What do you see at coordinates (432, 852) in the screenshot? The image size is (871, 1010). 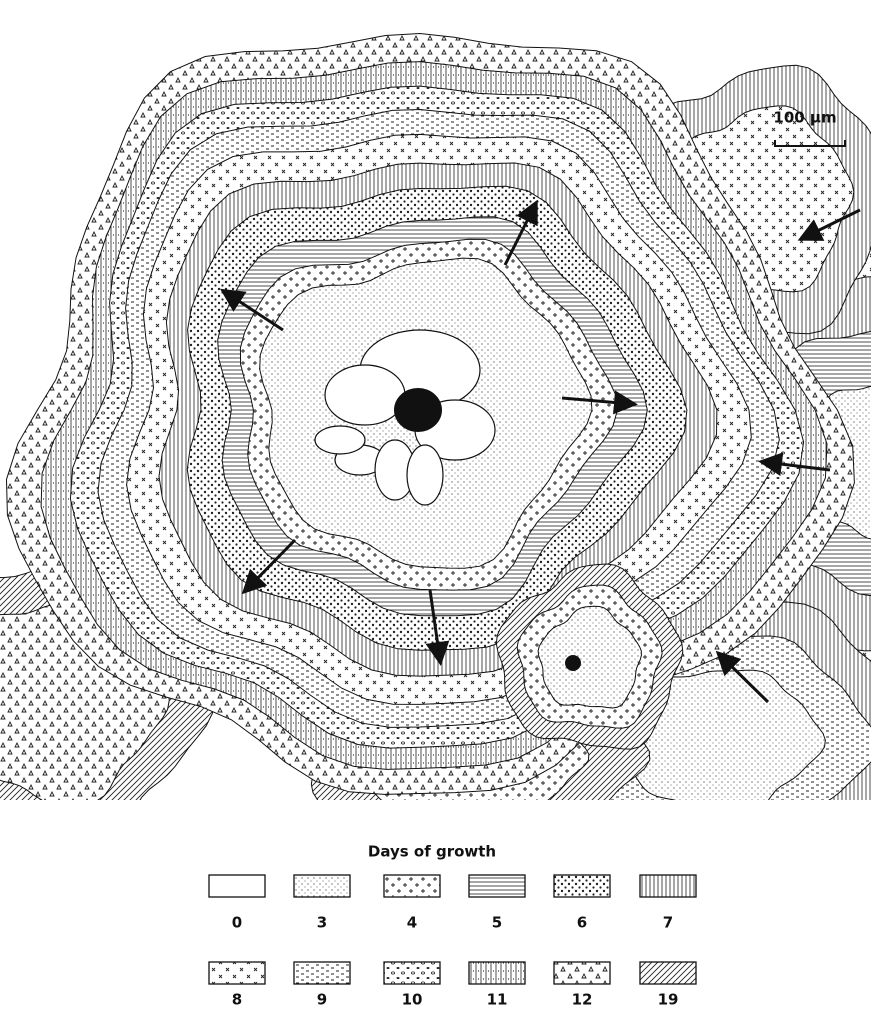 I see `legend-title: Days of growth` at bounding box center [432, 852].